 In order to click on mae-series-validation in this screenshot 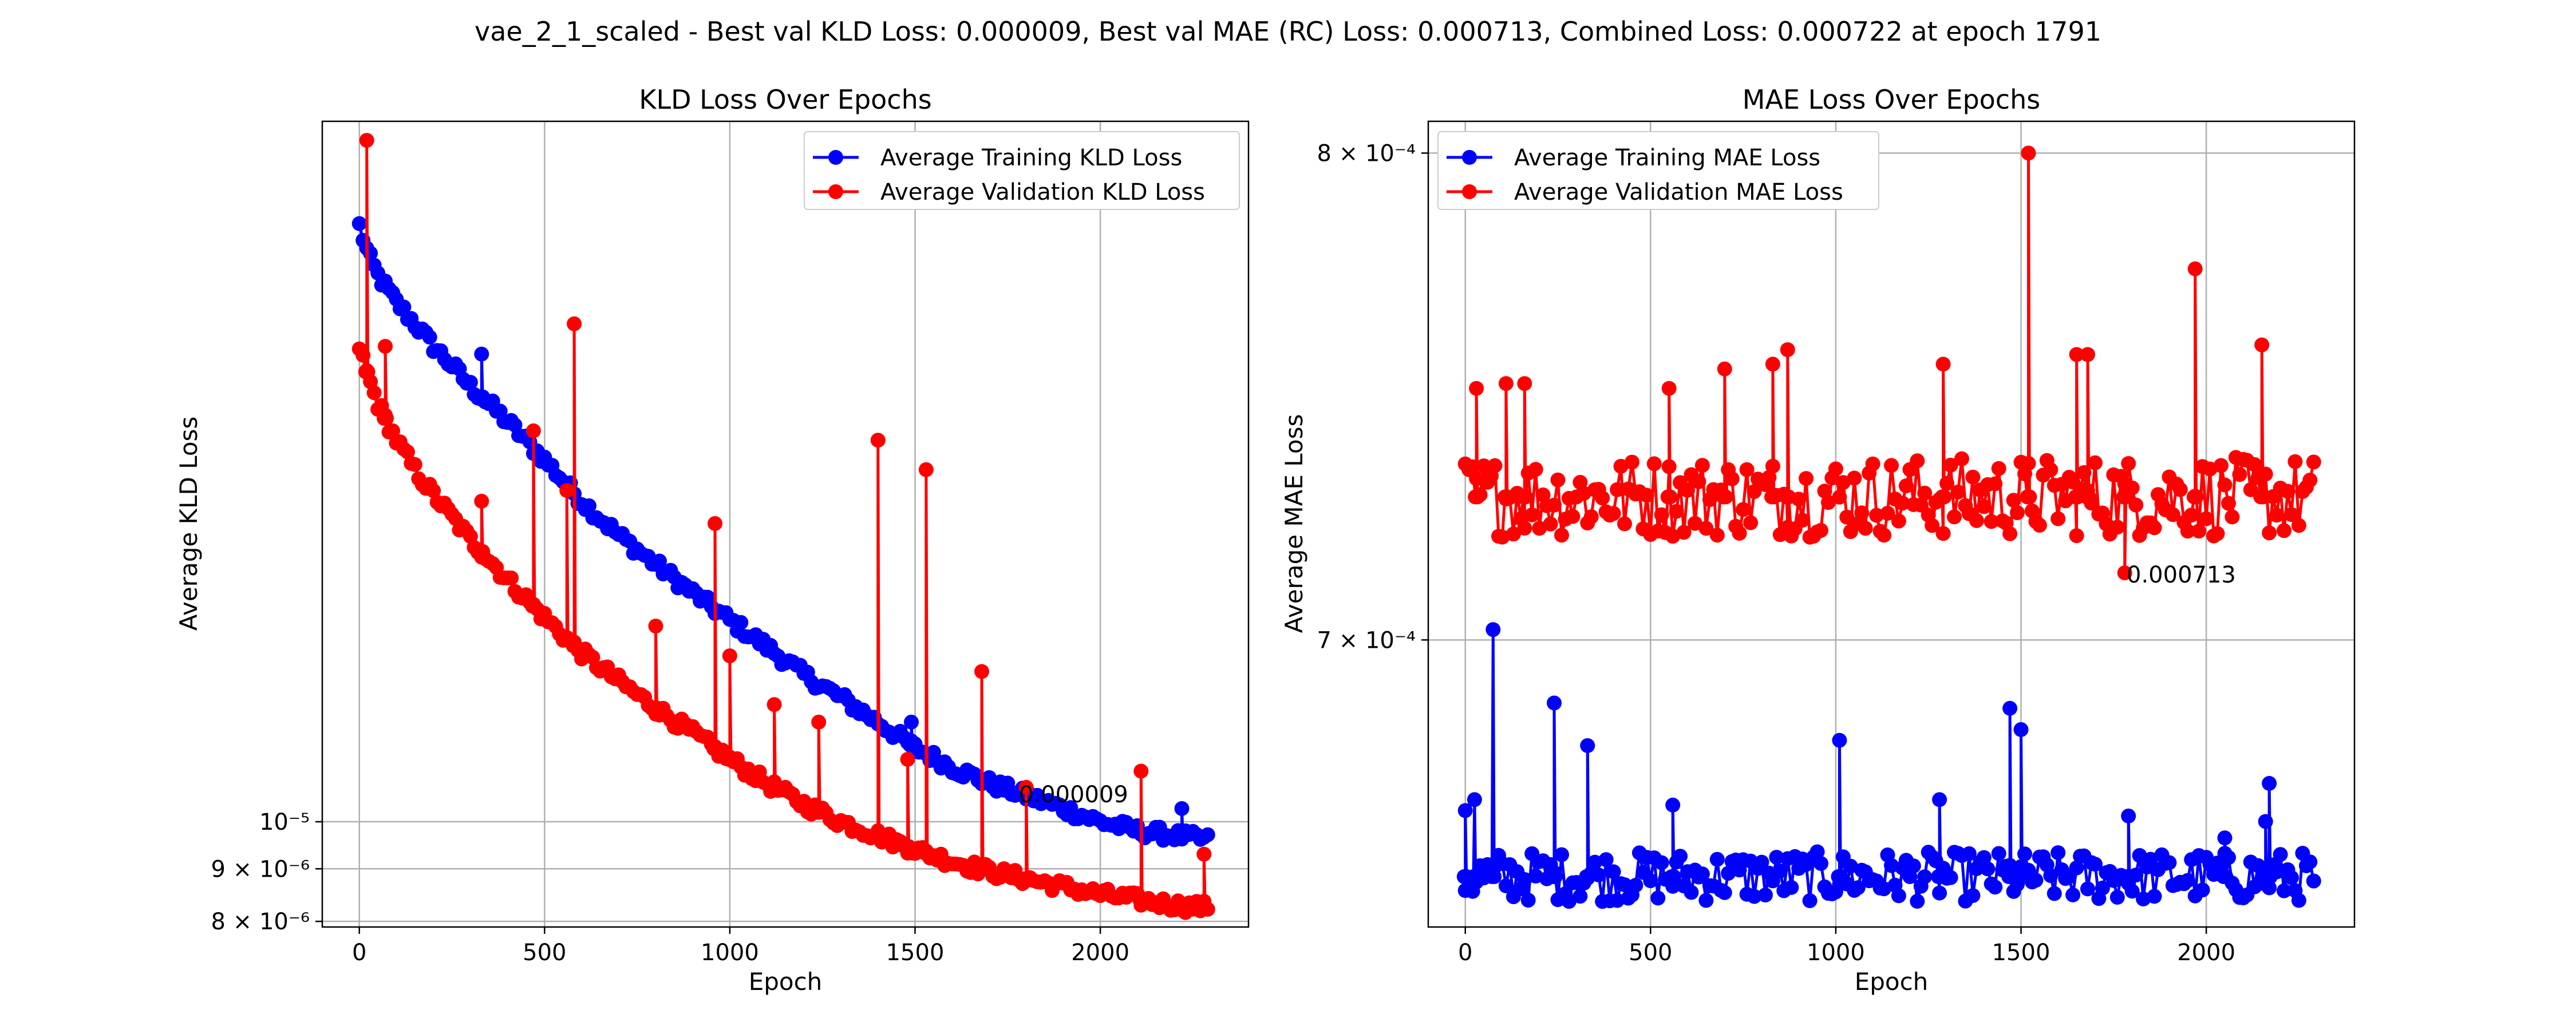, I will do `click(1889, 363)`.